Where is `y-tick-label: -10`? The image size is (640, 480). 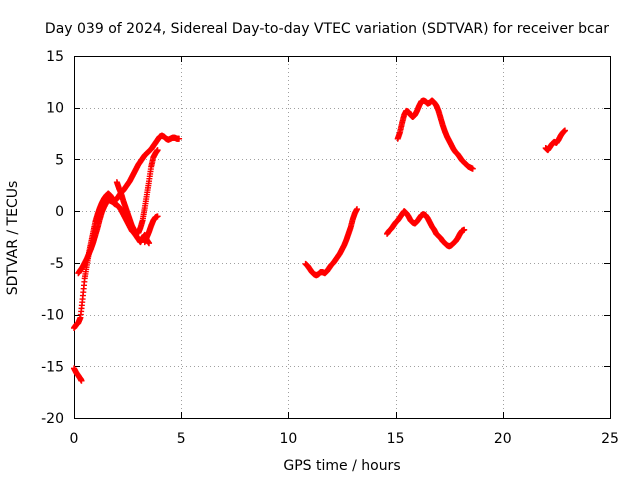 y-tick-label: -10 is located at coordinates (52, 316).